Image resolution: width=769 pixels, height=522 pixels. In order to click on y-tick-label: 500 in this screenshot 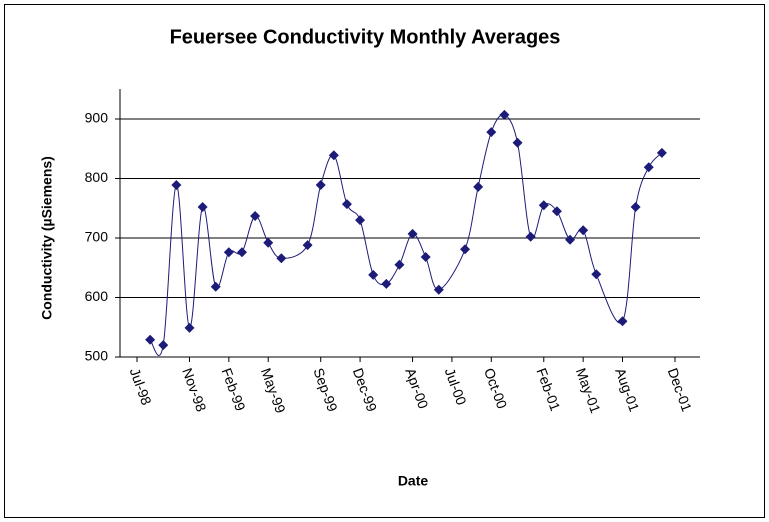, I will do `click(97, 356)`.